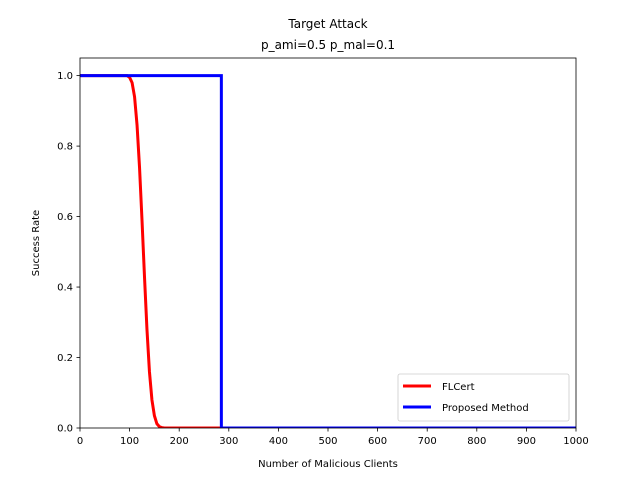  Describe the element at coordinates (129, 441) in the screenshot. I see `x-tick-label: 100` at that location.